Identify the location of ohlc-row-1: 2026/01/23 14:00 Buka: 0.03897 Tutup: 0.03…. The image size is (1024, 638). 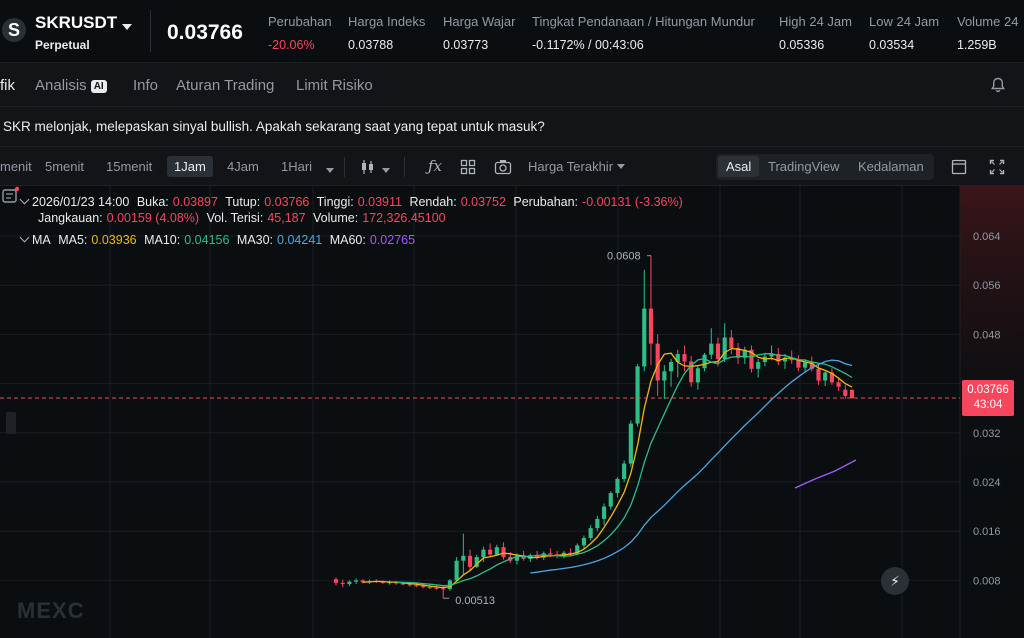
(353, 202).